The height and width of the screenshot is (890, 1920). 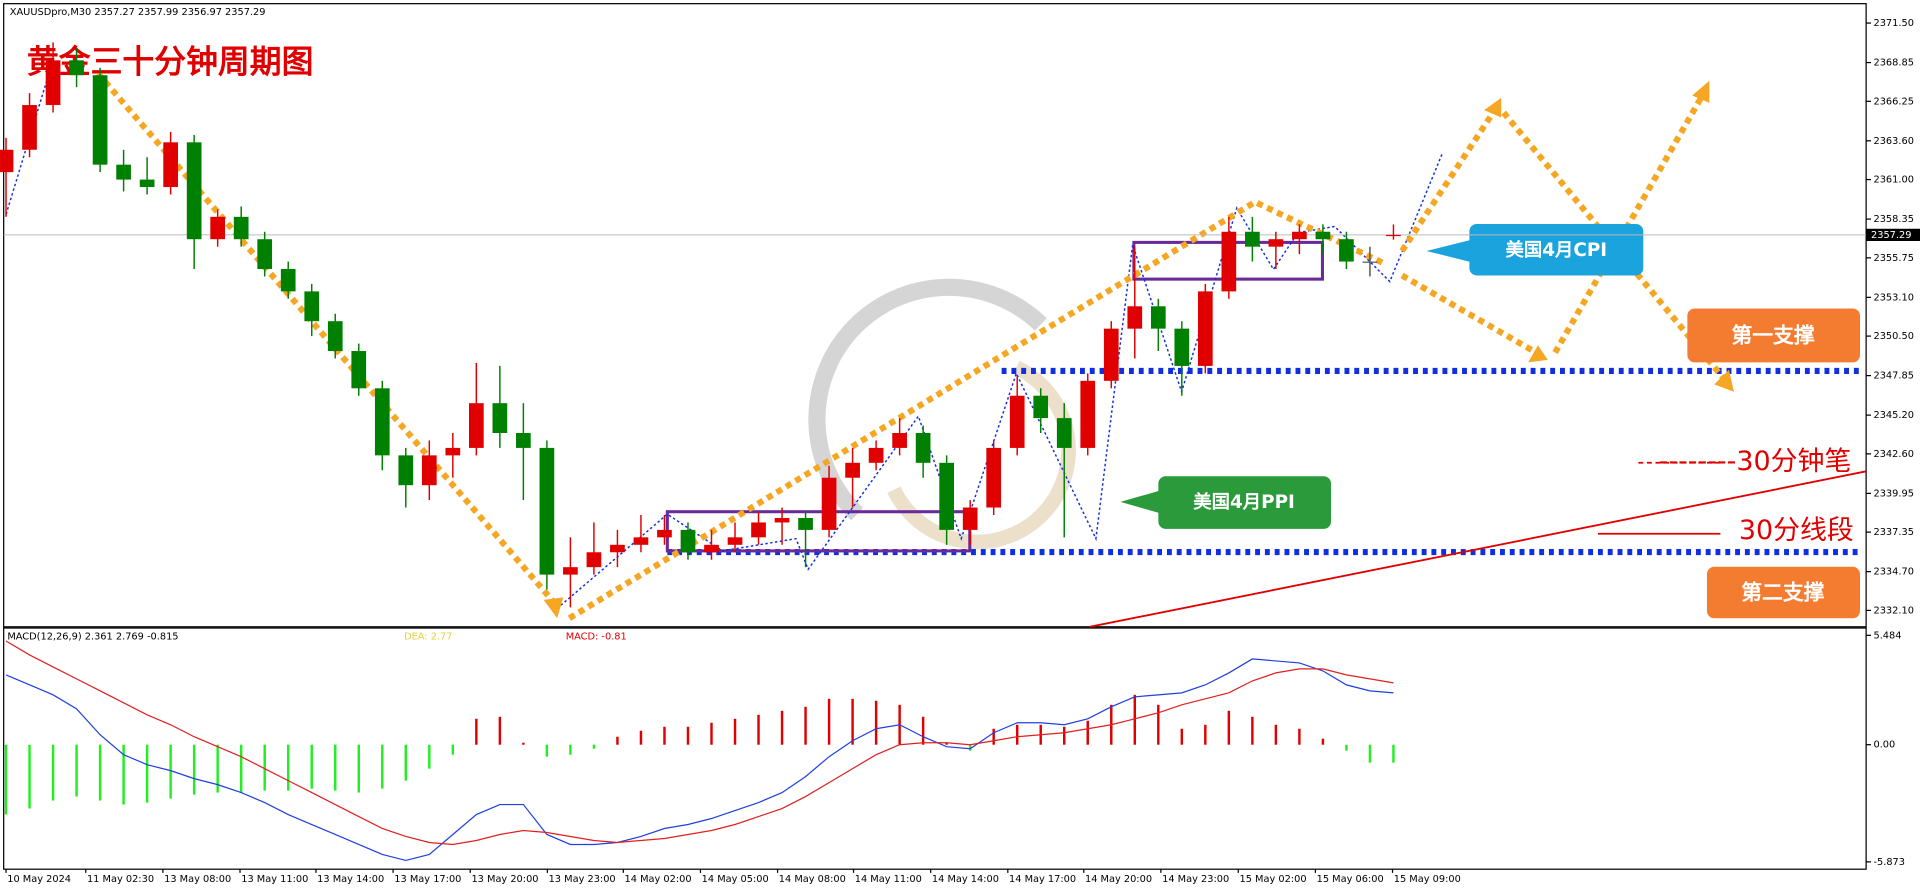 I want to click on x-tick-label: 10 May 2024, so click(x=39, y=879).